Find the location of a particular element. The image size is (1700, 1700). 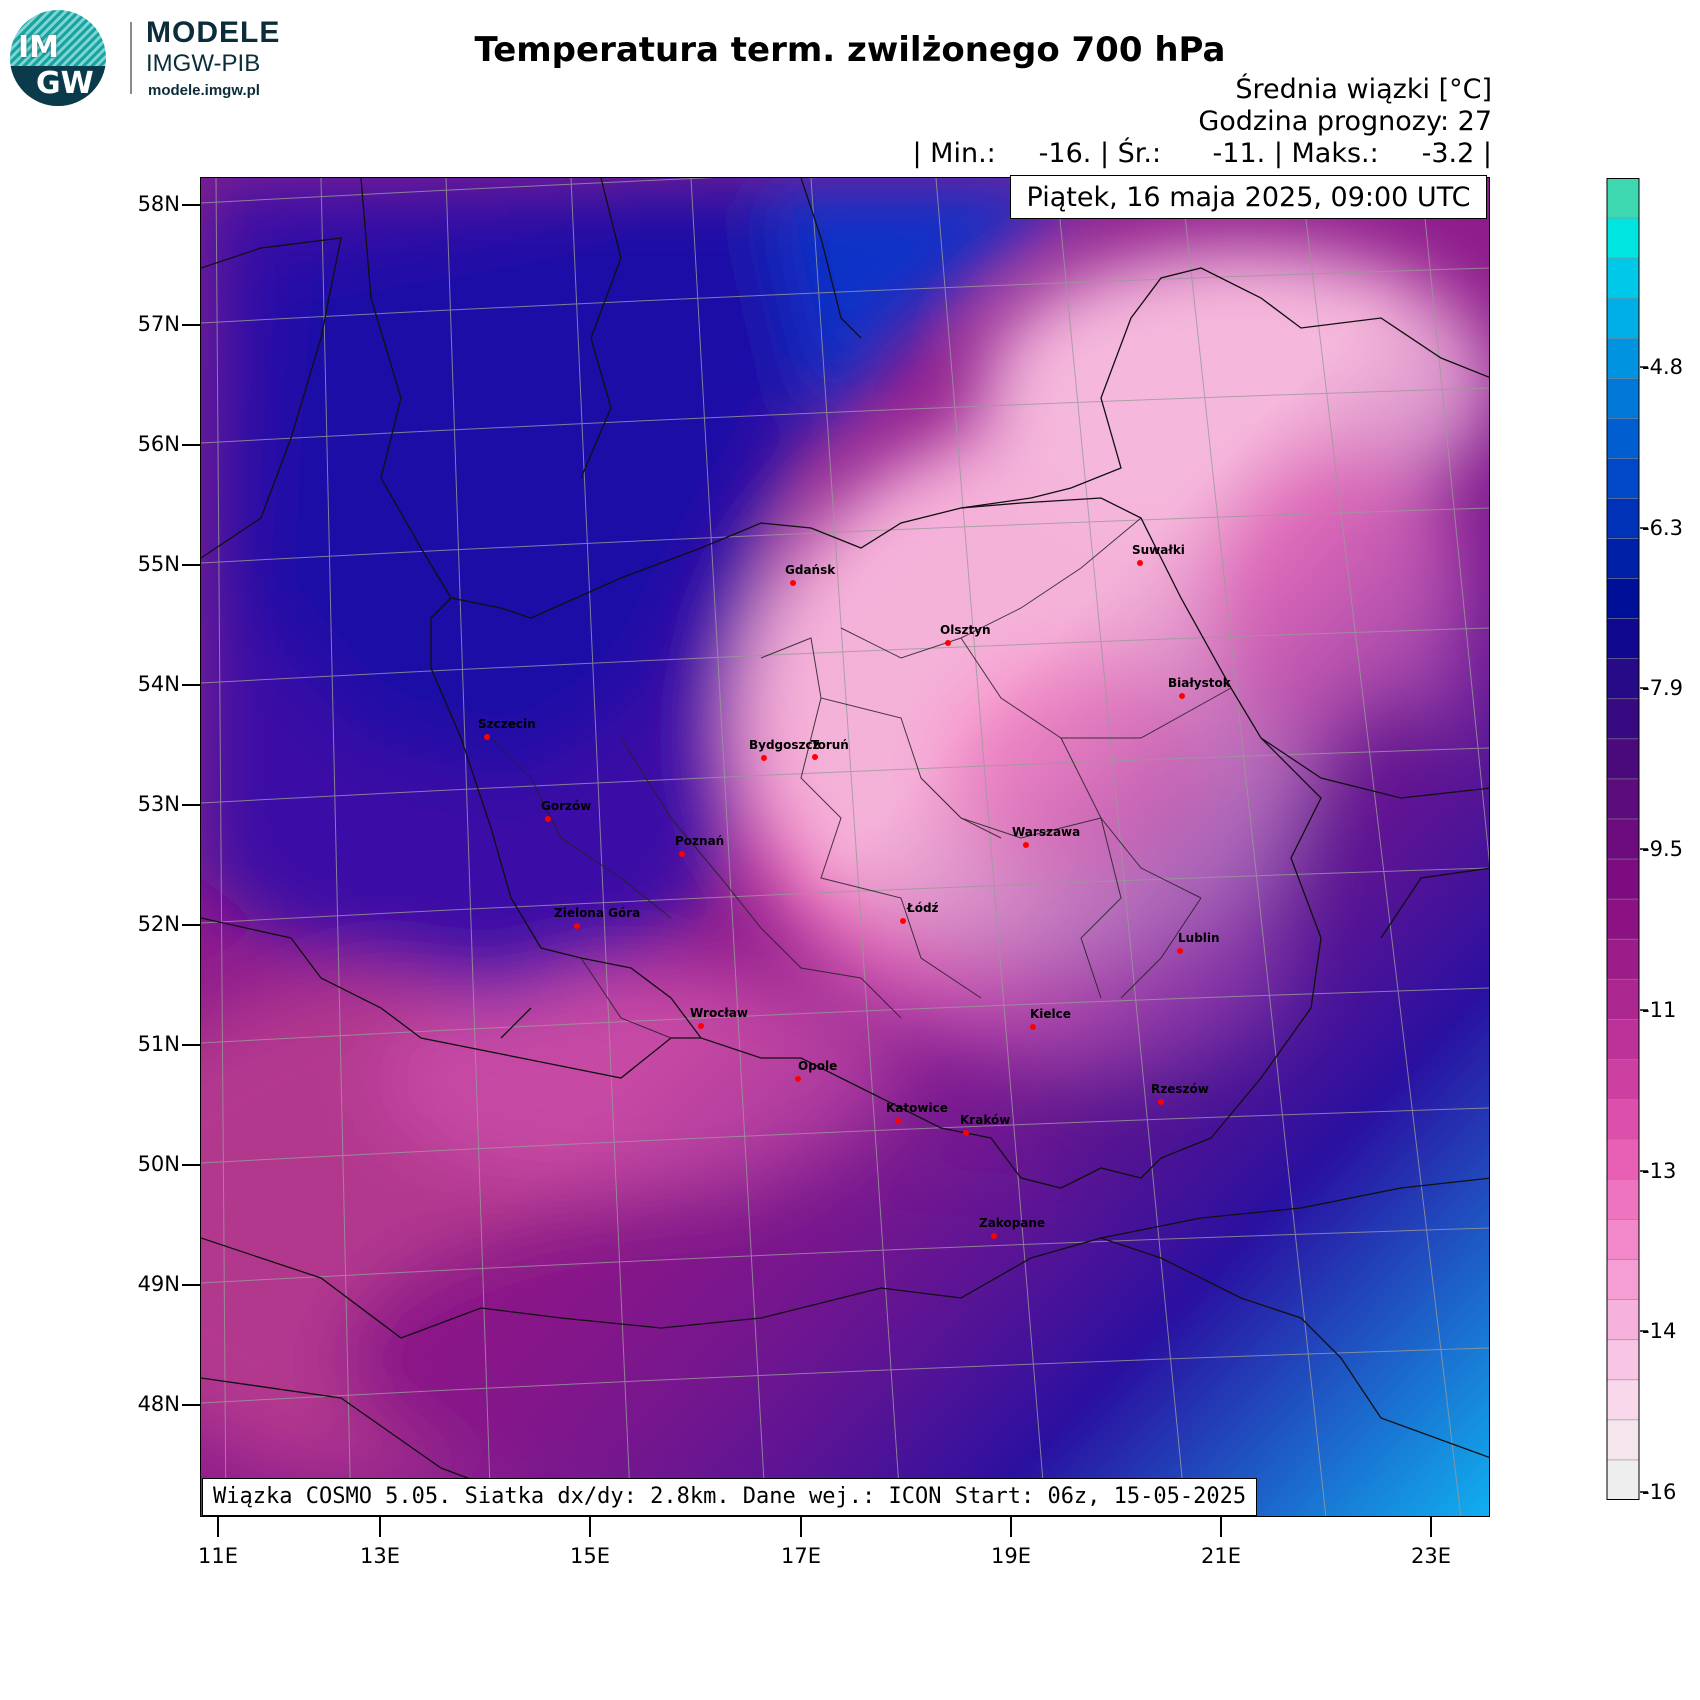

city-label: Łódź is located at coordinates (922, 908).